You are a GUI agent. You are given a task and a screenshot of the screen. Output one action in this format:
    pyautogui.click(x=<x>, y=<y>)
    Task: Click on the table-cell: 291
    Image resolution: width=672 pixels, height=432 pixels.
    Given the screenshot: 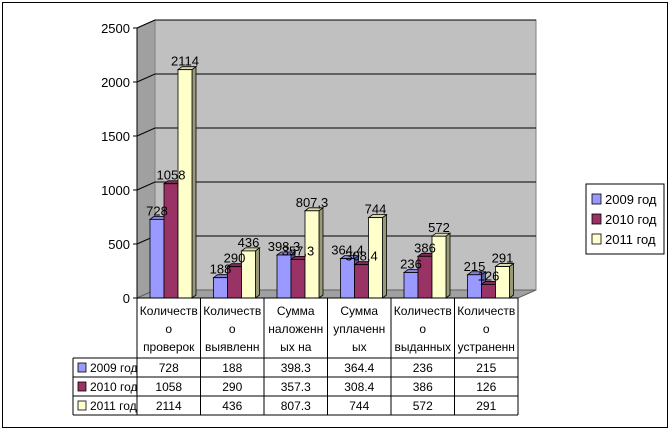 What is the action you would take?
    pyautogui.click(x=486, y=406)
    